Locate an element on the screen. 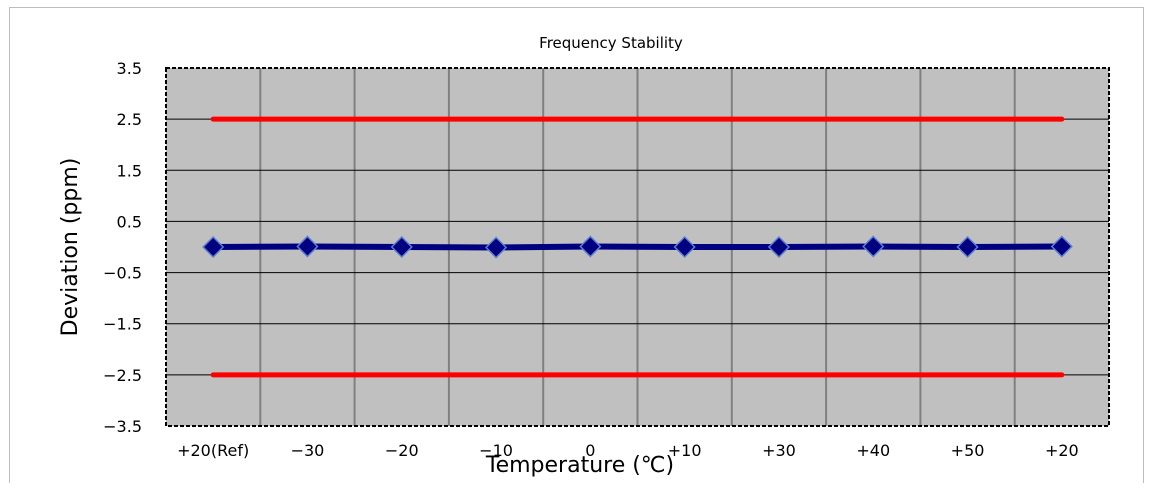 Image resolution: width=1153 pixels, height=490 pixels. x-tick-label: +50 is located at coordinates (968, 450).